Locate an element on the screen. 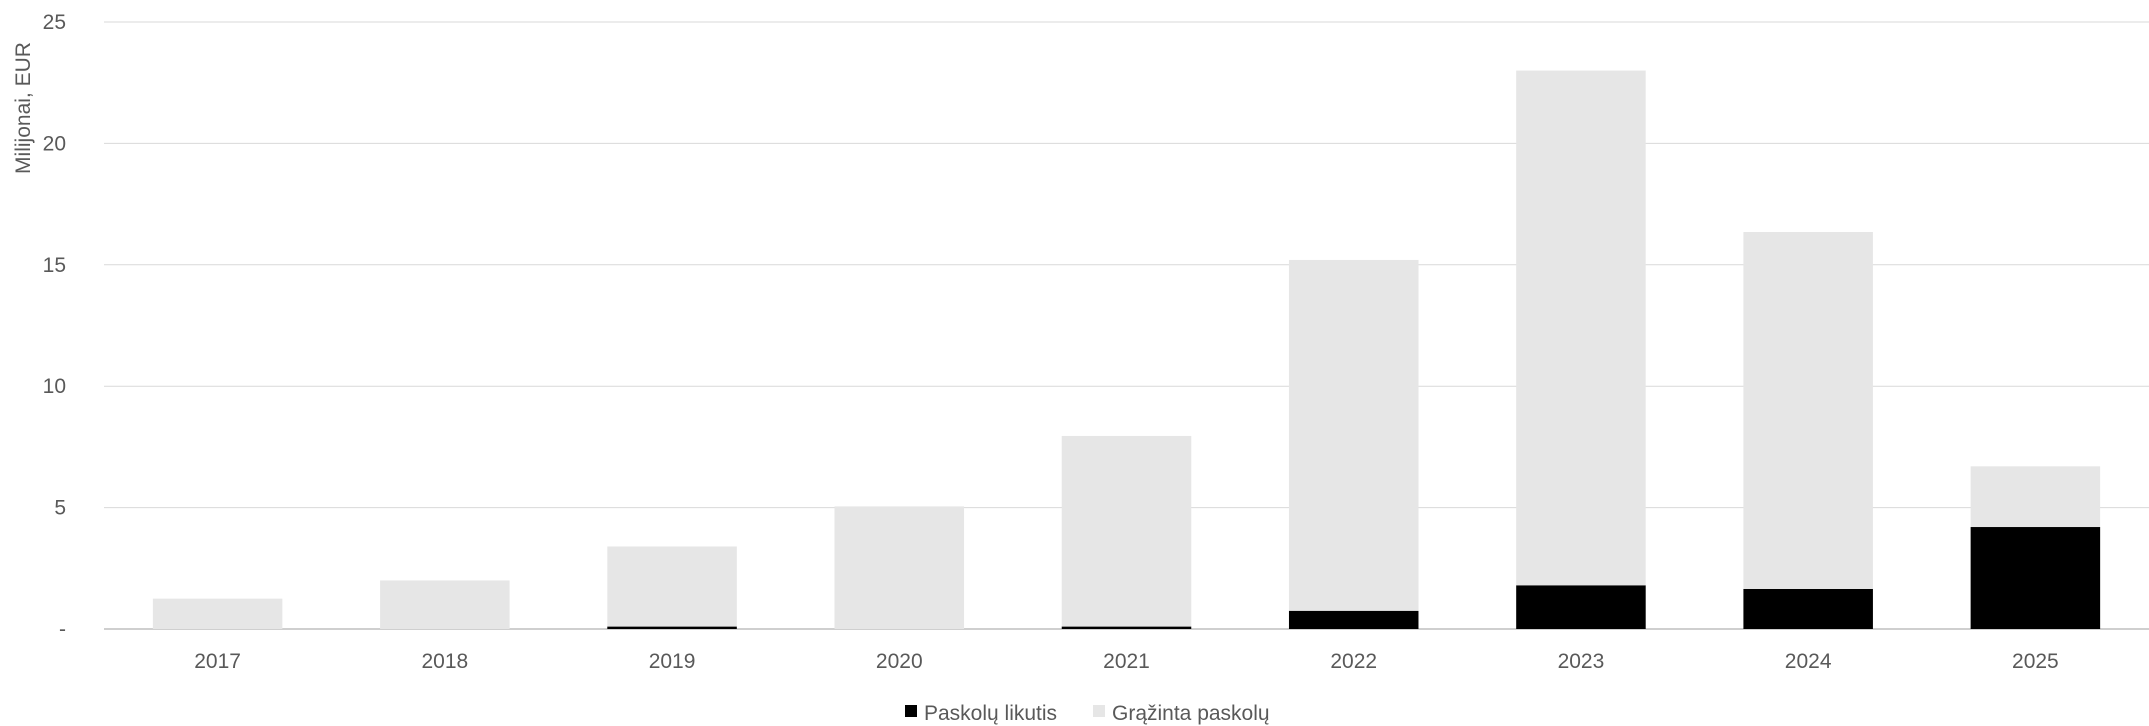 The image size is (2149, 726). y-tick-label: - is located at coordinates (62, 629).